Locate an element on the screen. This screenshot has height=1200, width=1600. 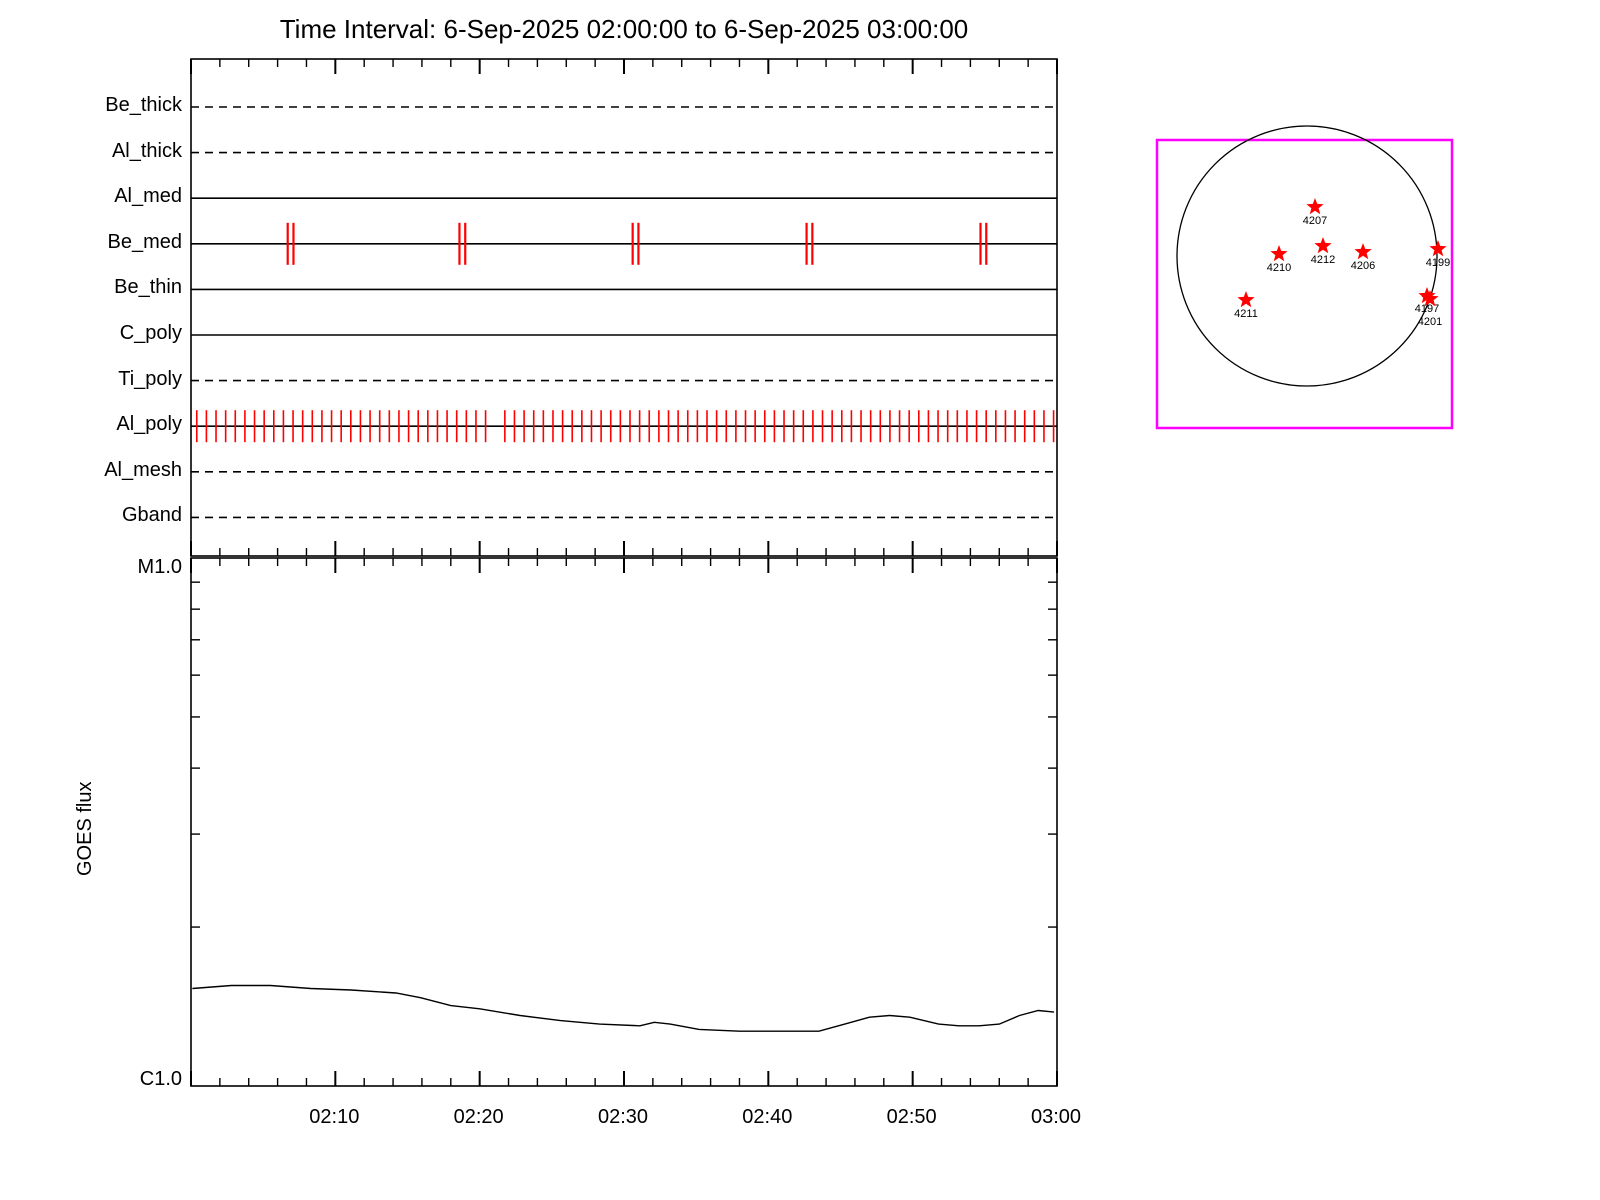
goes-xtick-02:30: 02:30 is located at coordinates (623, 1117).